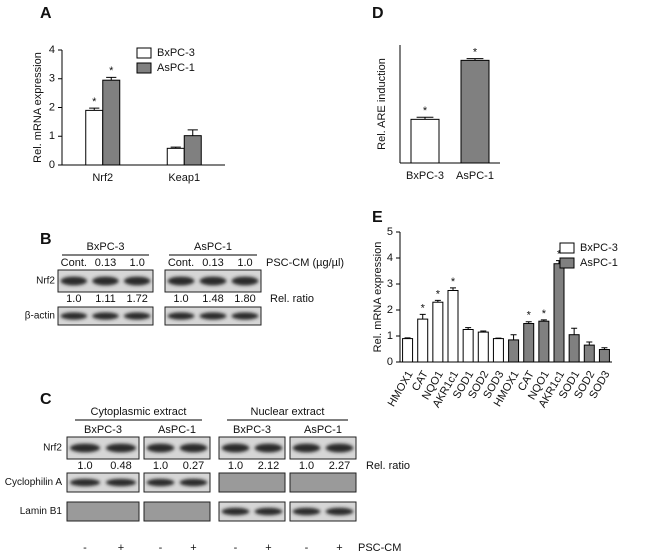 The width and height of the screenshot is (648, 560). What do you see at coordinates (390, 310) in the screenshot?
I see `y-tick-label: 2` at bounding box center [390, 310].